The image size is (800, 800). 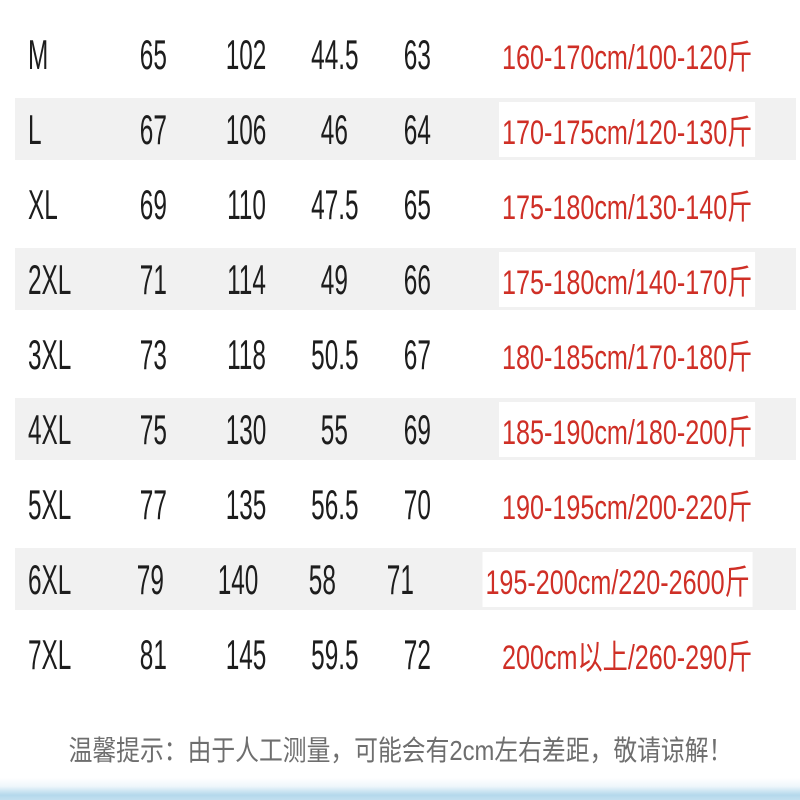 I want to click on measure-value: 140, so click(x=238, y=579).